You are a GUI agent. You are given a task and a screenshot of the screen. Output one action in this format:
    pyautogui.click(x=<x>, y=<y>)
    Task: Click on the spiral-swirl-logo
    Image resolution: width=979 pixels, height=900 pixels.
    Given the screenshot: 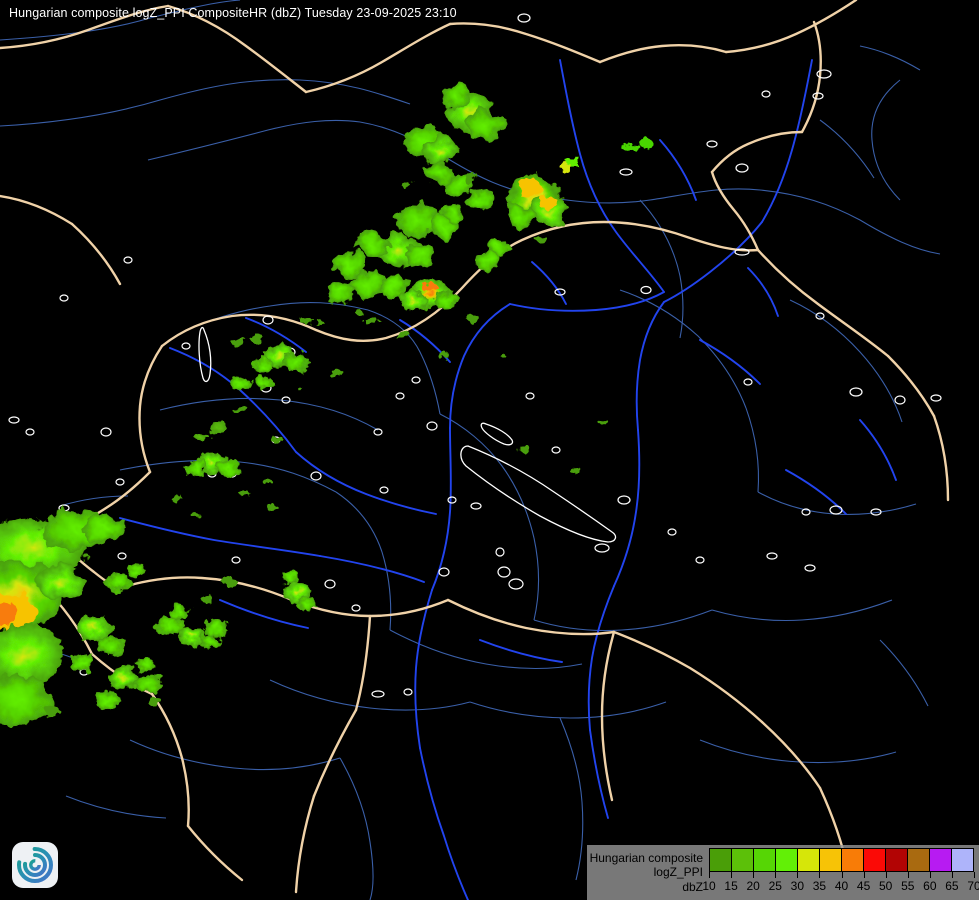 What is the action you would take?
    pyautogui.click(x=35, y=865)
    